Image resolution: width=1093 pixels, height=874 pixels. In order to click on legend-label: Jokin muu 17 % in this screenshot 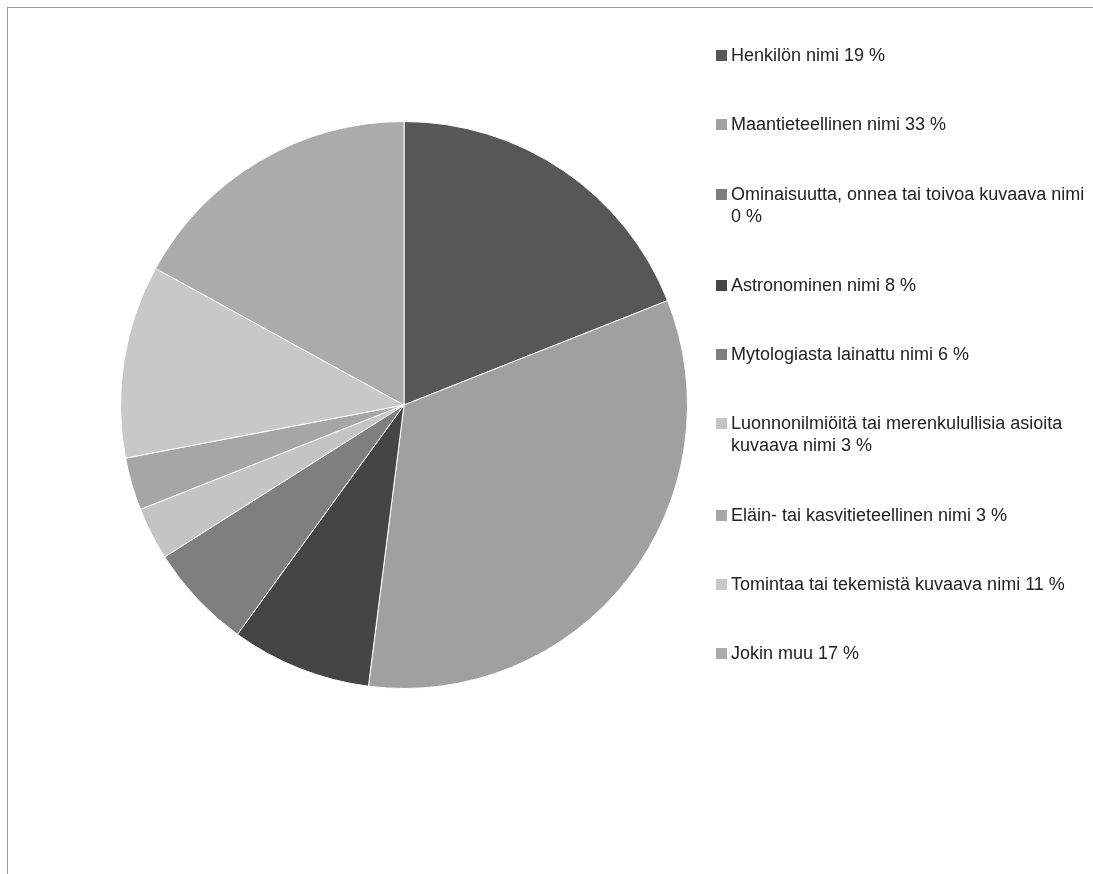, I will do `click(795, 653)`.